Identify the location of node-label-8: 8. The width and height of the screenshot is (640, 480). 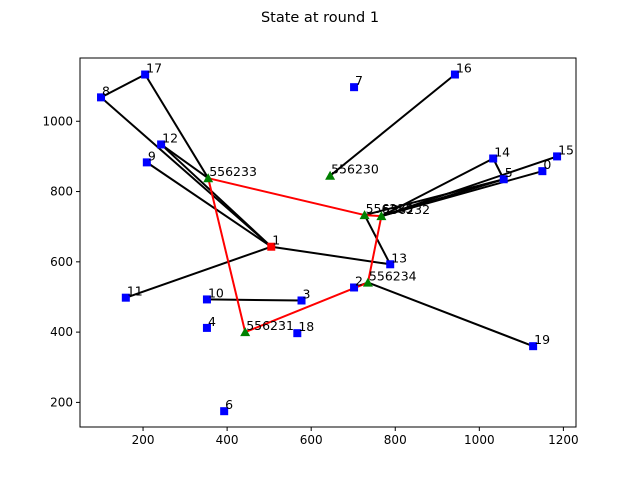
(106, 90).